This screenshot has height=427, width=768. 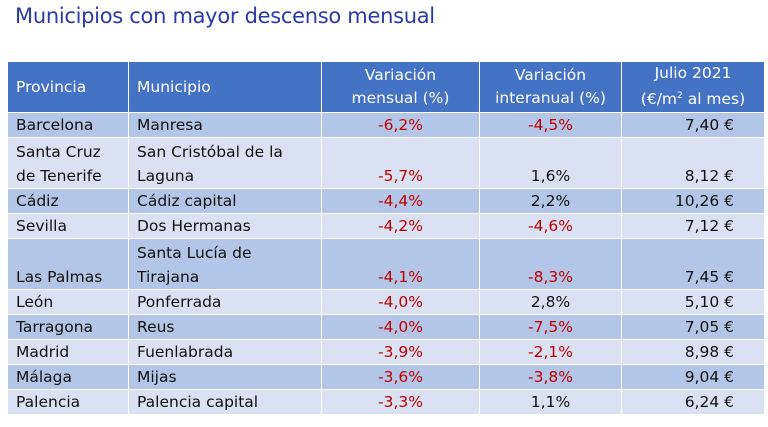 I want to click on cell-municipio: Mijas, so click(x=225, y=377).